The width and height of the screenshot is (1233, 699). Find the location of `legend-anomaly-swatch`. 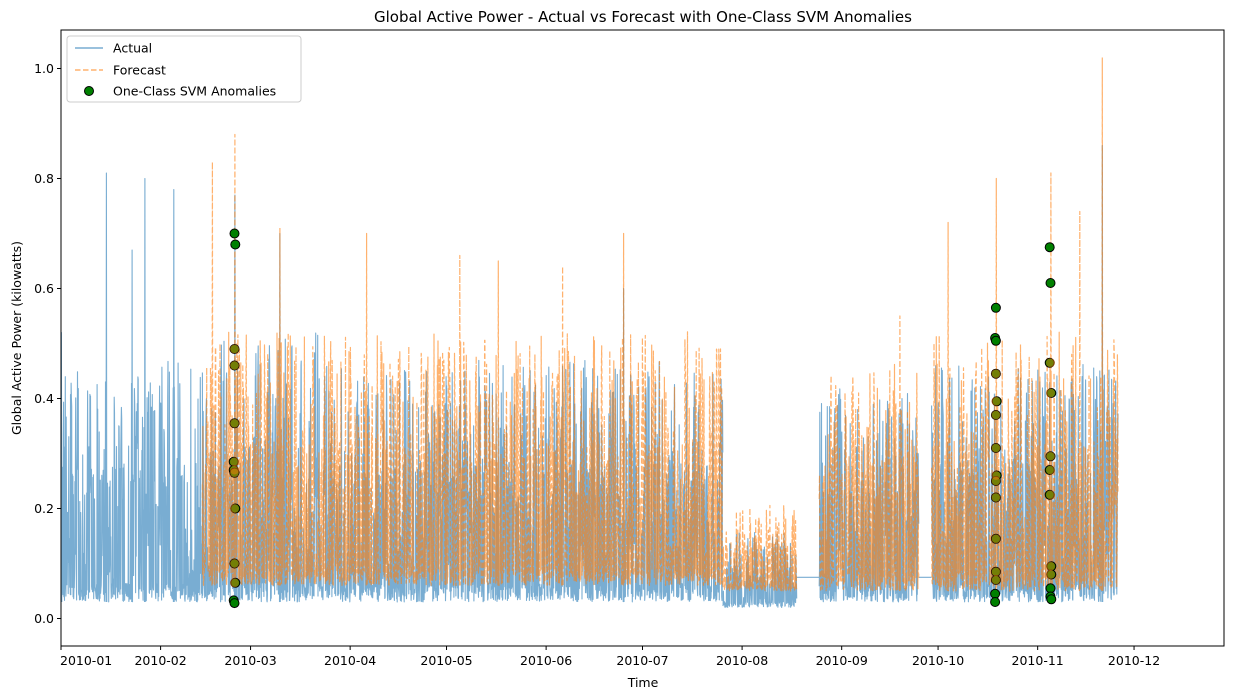

legend-anomaly-swatch is located at coordinates (89, 91).